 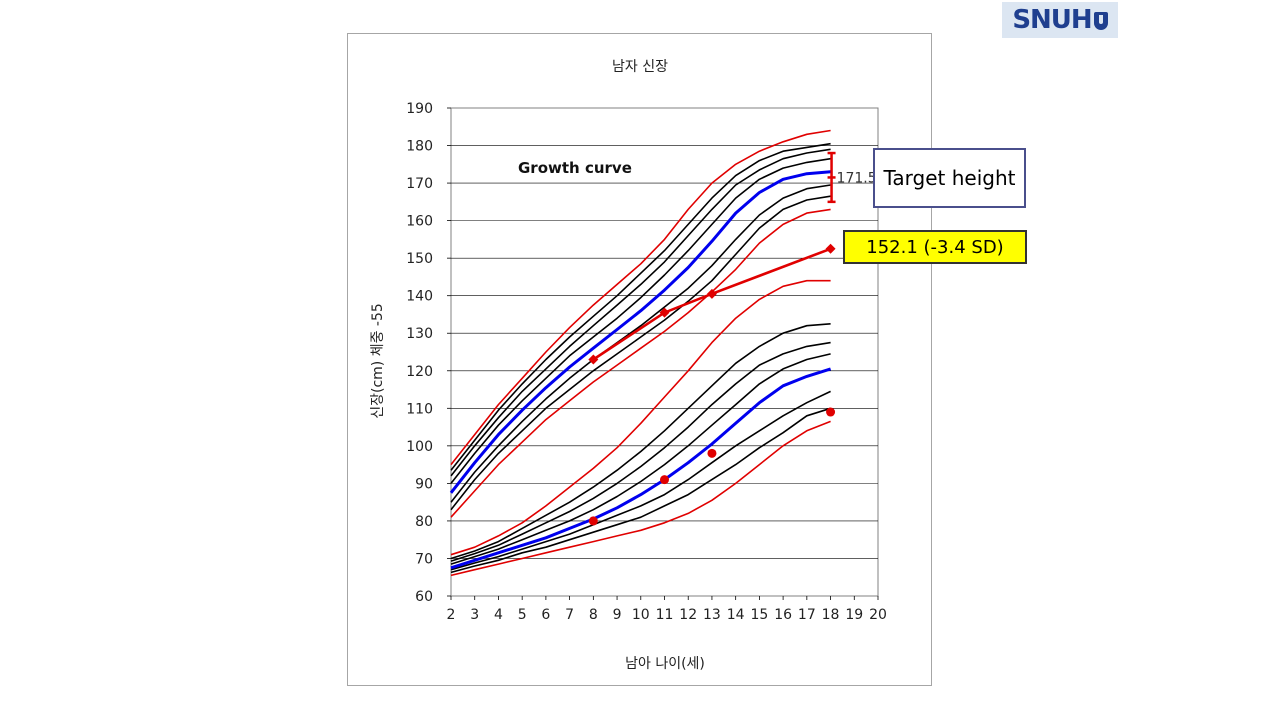 I want to click on y-tick-label: 110, so click(x=419, y=409).